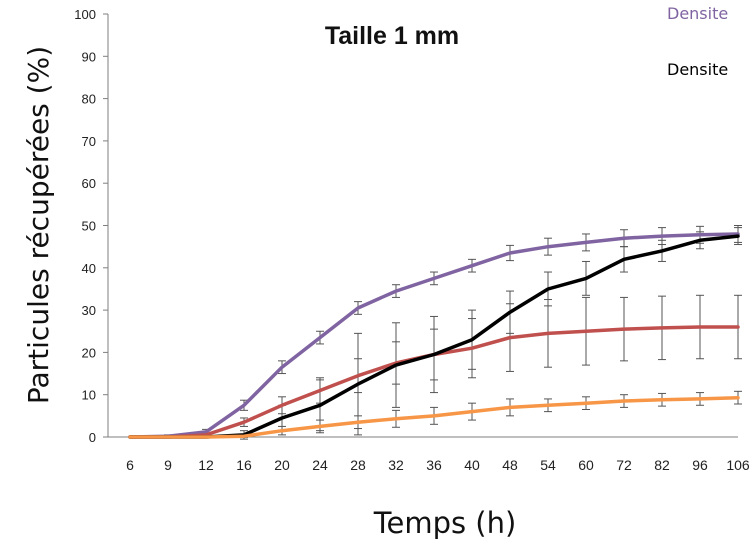 This screenshot has width=751, height=546. I want to click on x-tick-label: 60, so click(586, 465).